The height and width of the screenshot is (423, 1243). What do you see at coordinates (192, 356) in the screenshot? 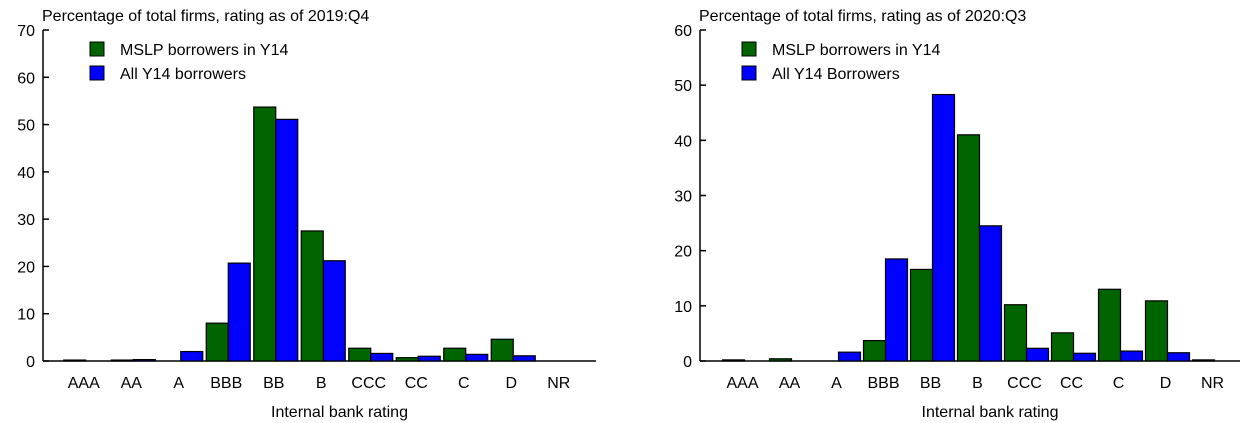
I see `chart-2019-bar-all-a` at bounding box center [192, 356].